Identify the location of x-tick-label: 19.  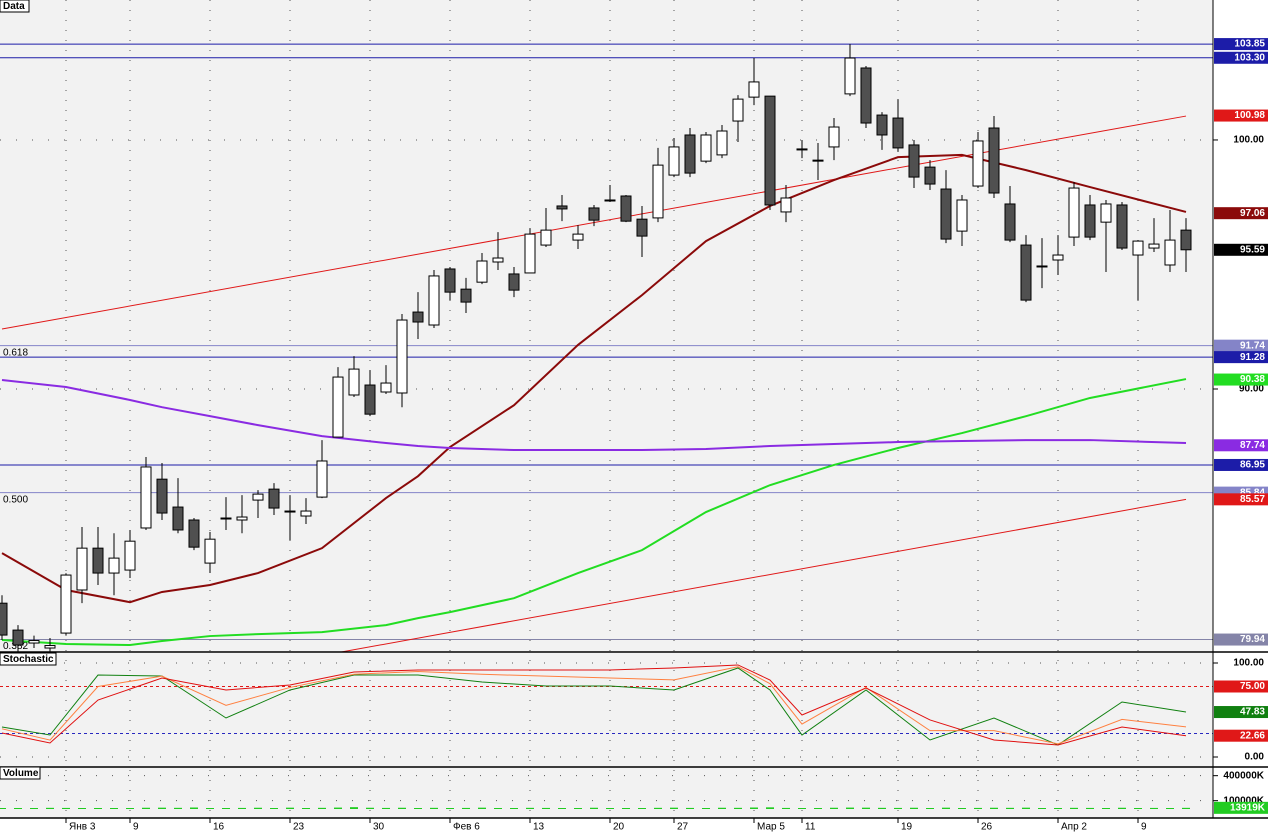
(907, 827).